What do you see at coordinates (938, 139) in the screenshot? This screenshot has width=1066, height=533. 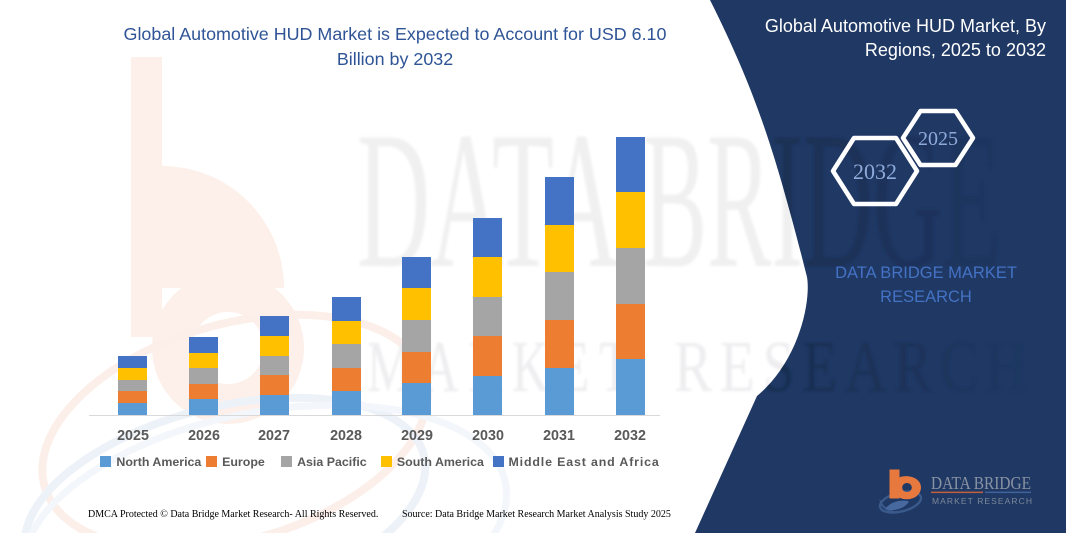 I see `svg-text: 2025` at bounding box center [938, 139].